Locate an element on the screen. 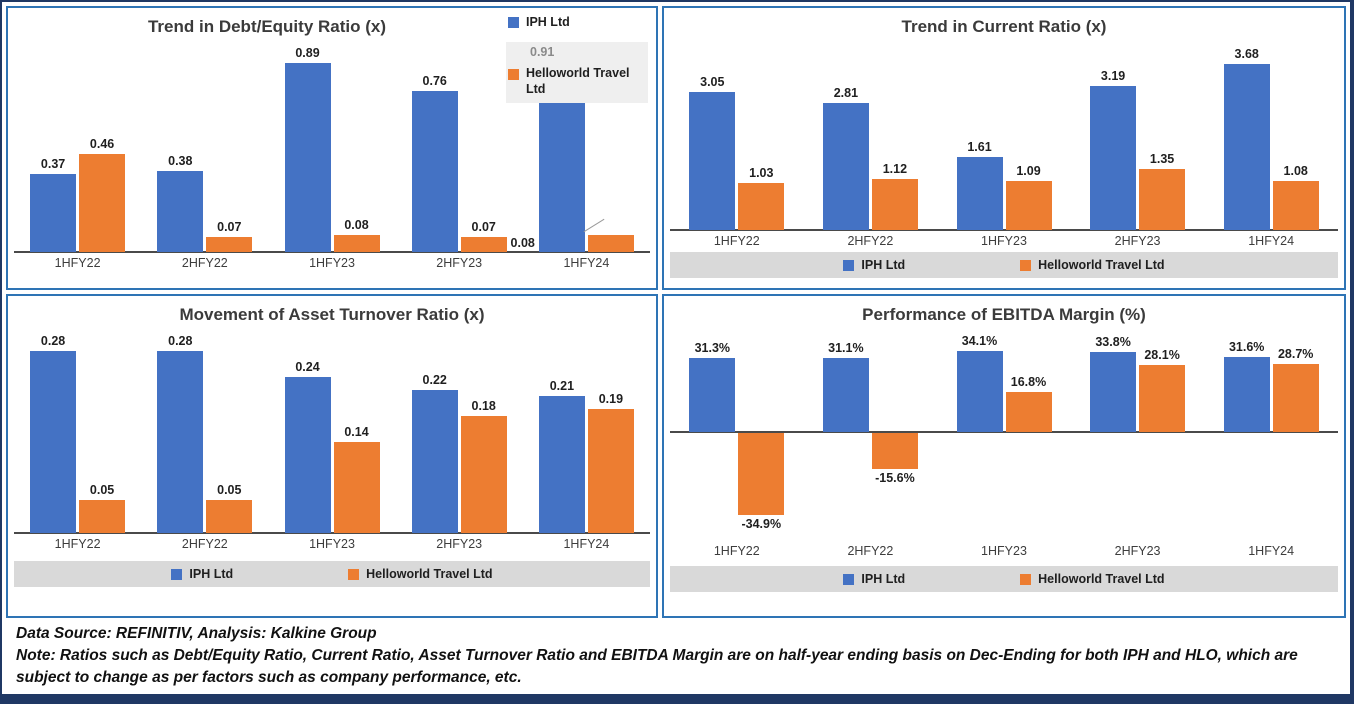 The image size is (1354, 704). bar-value-label: 28.7% is located at coordinates (1295, 354).